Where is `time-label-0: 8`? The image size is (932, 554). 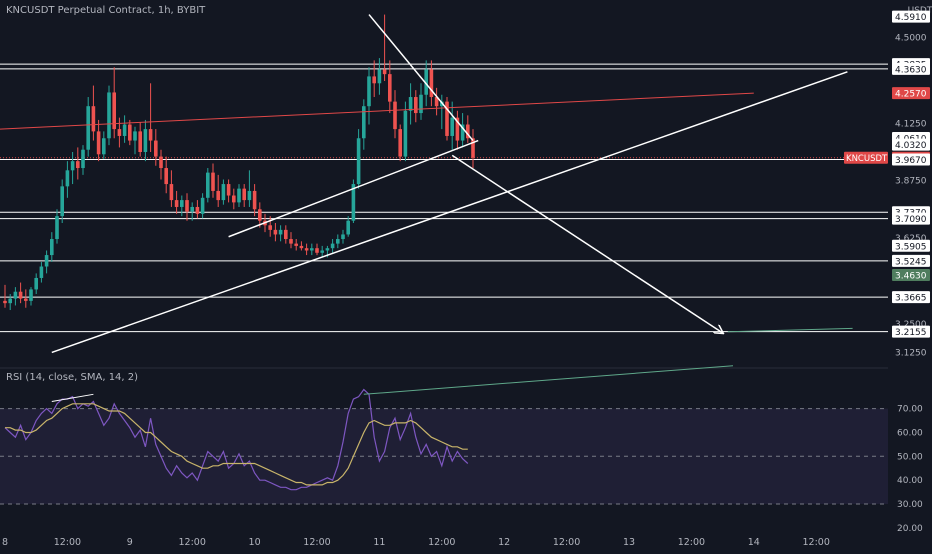 time-label-0: 8 is located at coordinates (5, 542).